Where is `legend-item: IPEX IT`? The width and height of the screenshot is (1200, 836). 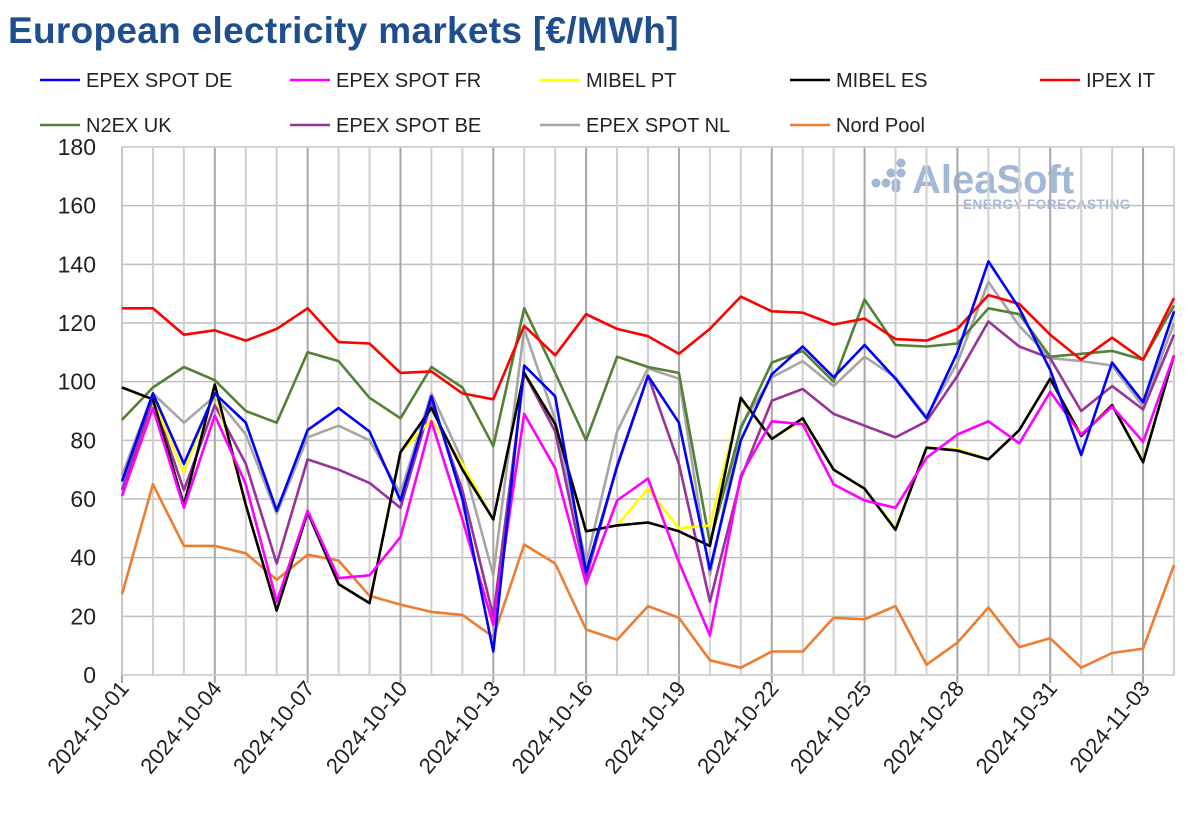
legend-item: IPEX IT is located at coordinates (1097, 81).